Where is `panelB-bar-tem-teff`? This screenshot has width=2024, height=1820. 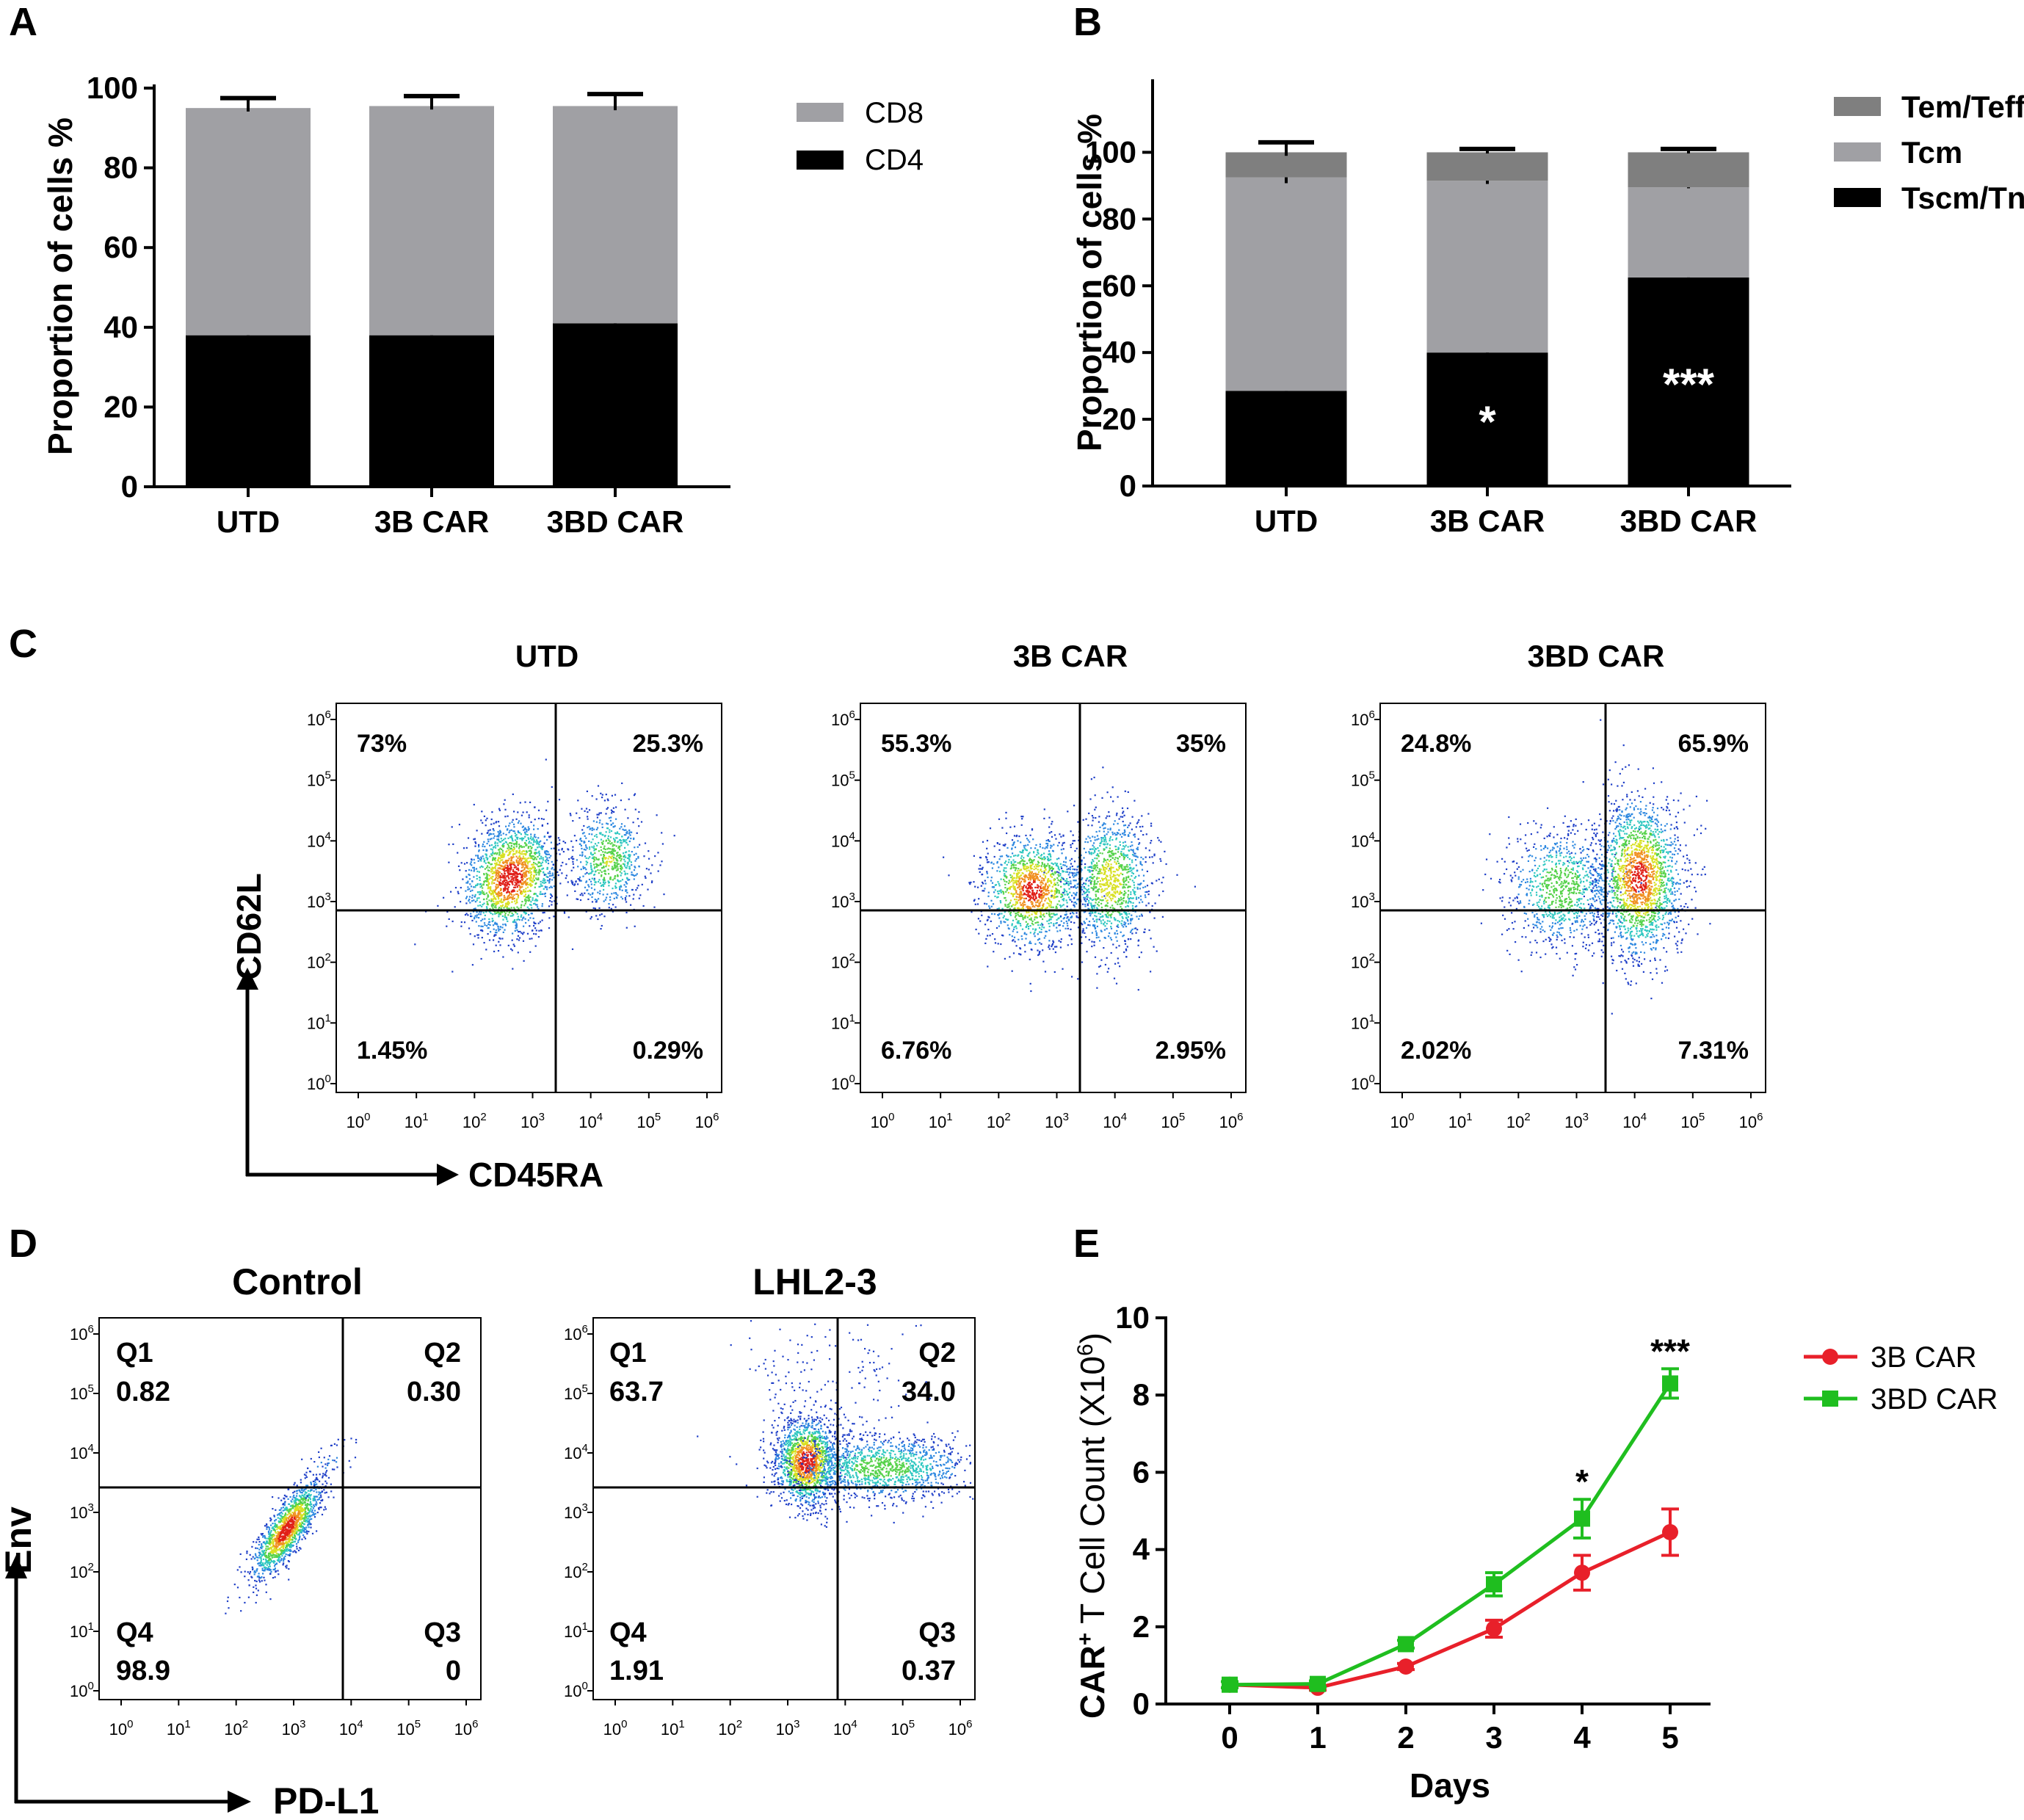 panelB-bar-tem-teff is located at coordinates (1487, 167).